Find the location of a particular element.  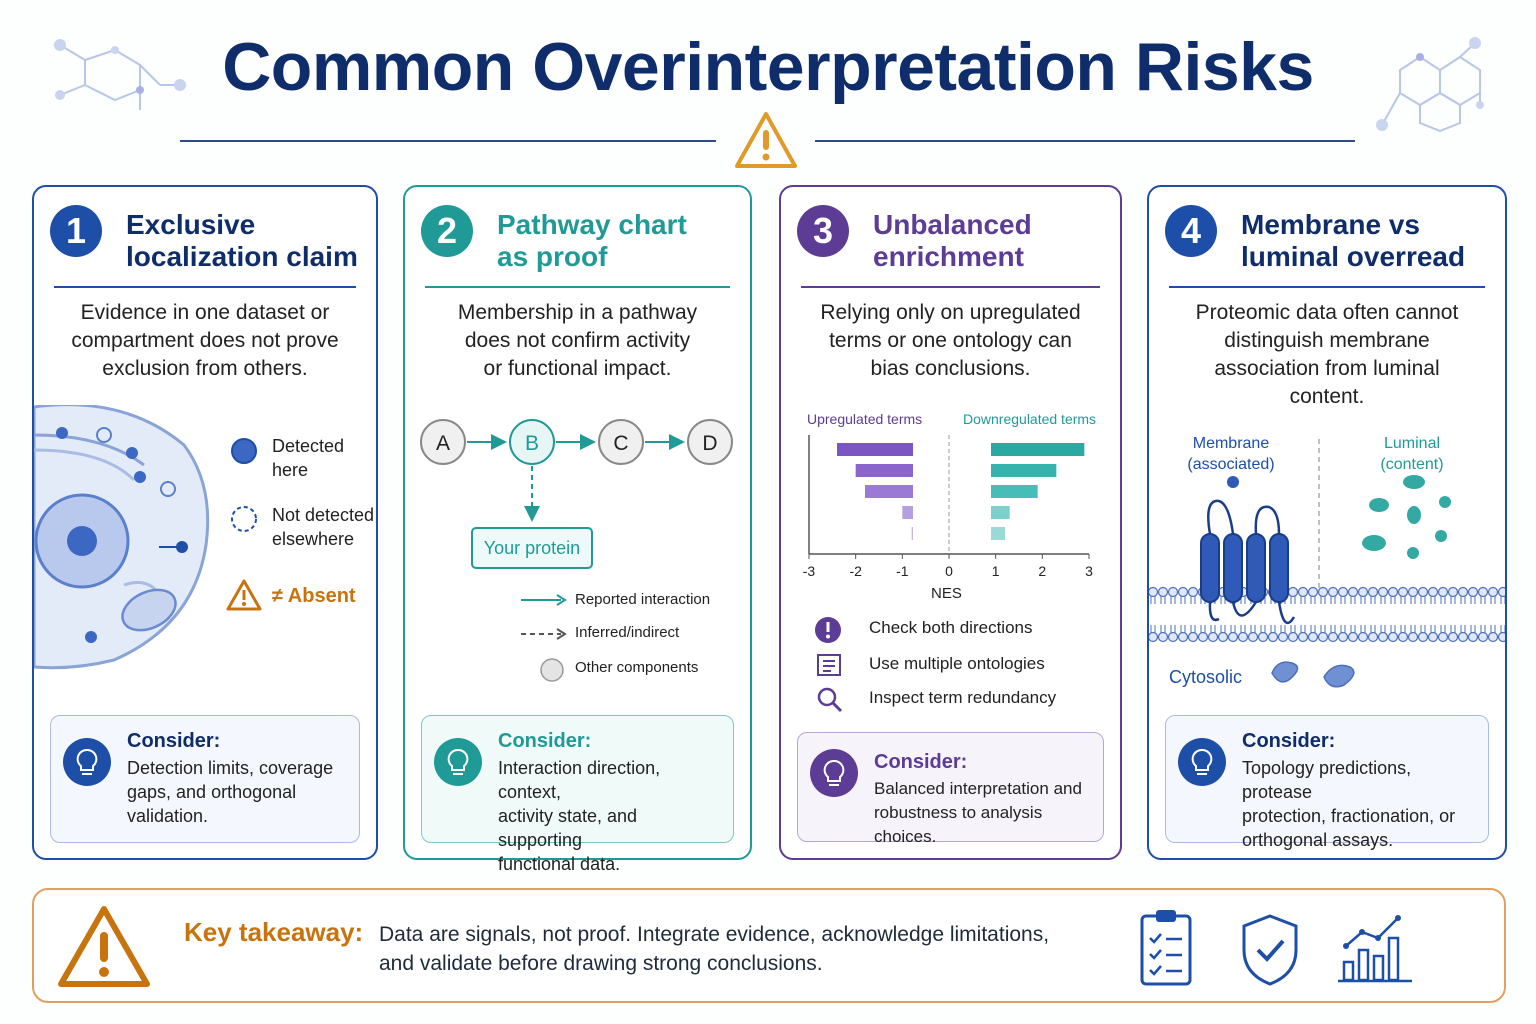

not-detected-dot-icon is located at coordinates (244, 519).